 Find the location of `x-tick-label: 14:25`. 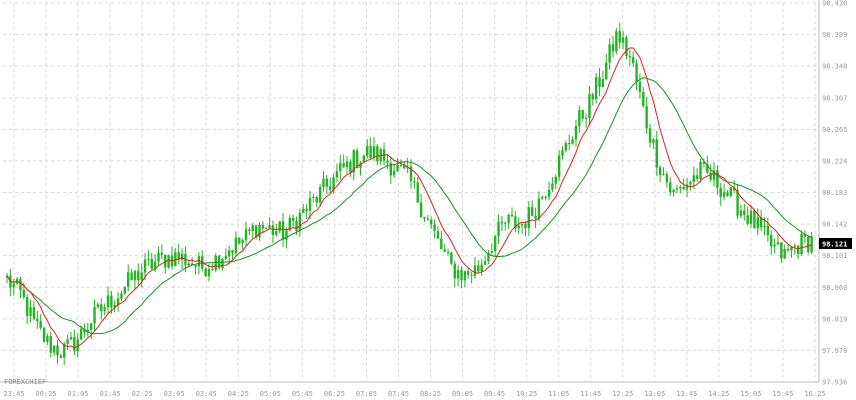

x-tick-label: 14:25 is located at coordinates (718, 394).